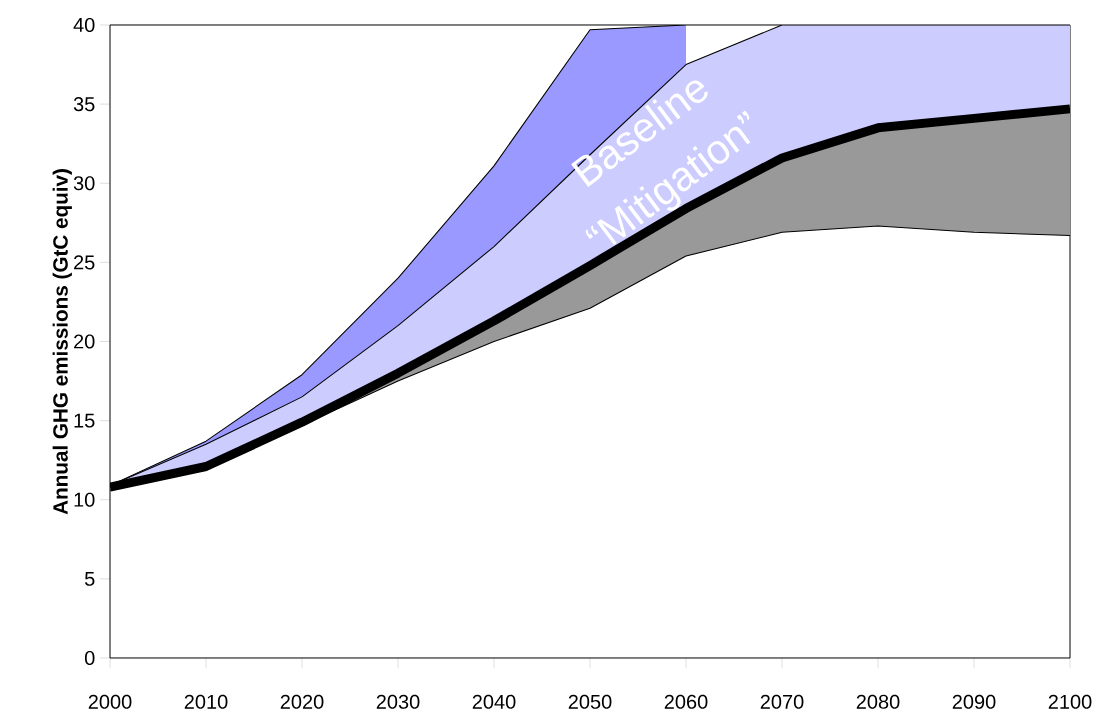  What do you see at coordinates (84, 25) in the screenshot?
I see `y-tick-label: 40` at bounding box center [84, 25].